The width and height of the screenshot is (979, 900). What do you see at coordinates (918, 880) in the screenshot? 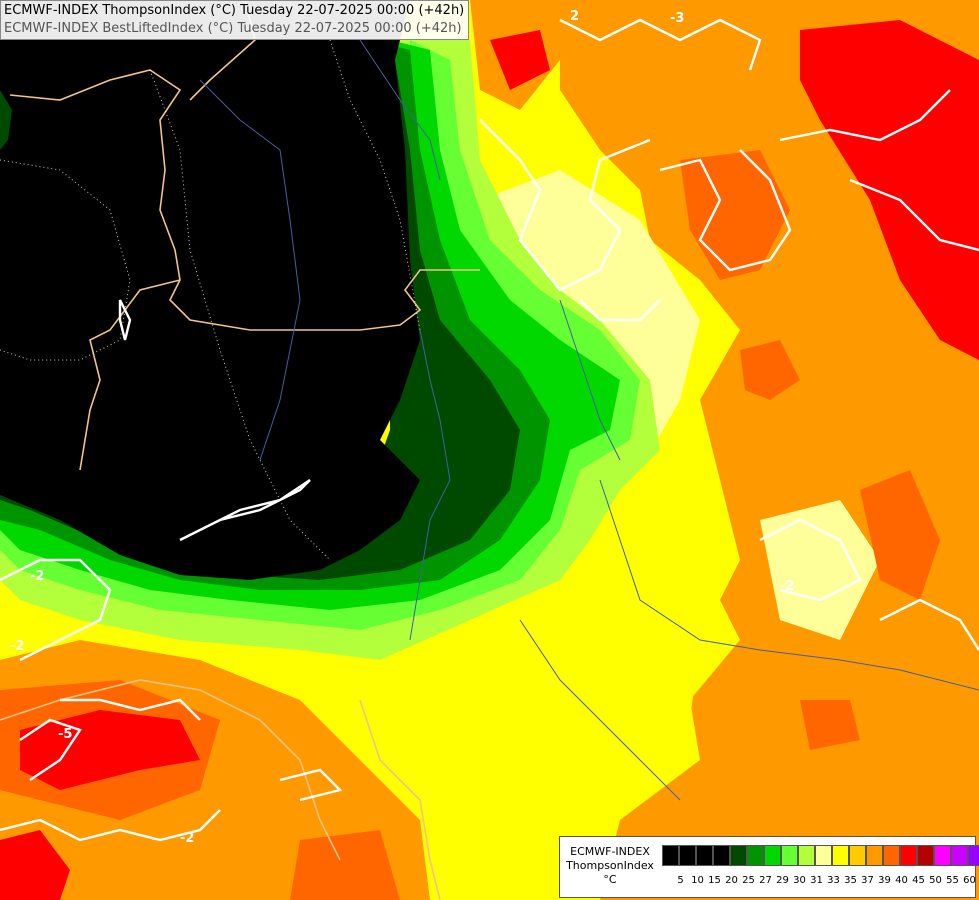
I see `legend-tick: 45` at bounding box center [918, 880].